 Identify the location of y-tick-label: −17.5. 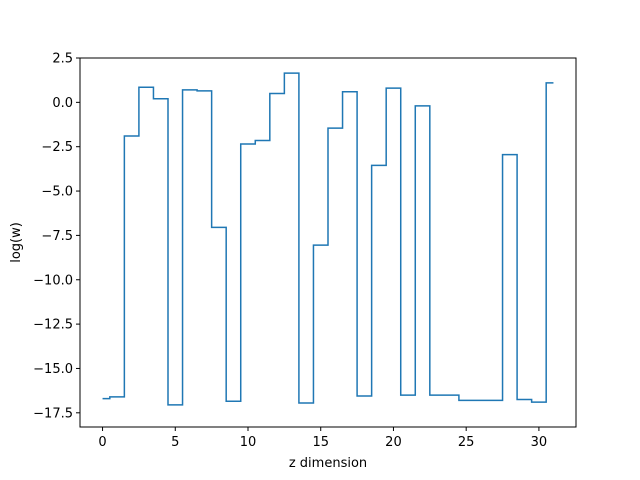
(53, 413).